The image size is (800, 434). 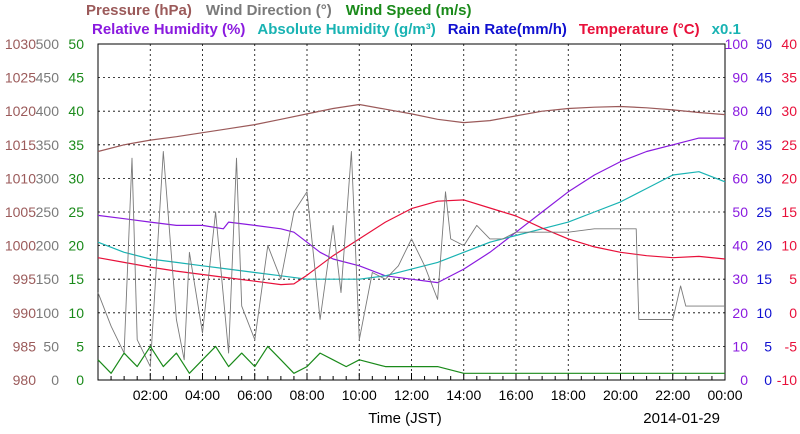 I want to click on y-tick-label: 1005, so click(x=20, y=212).